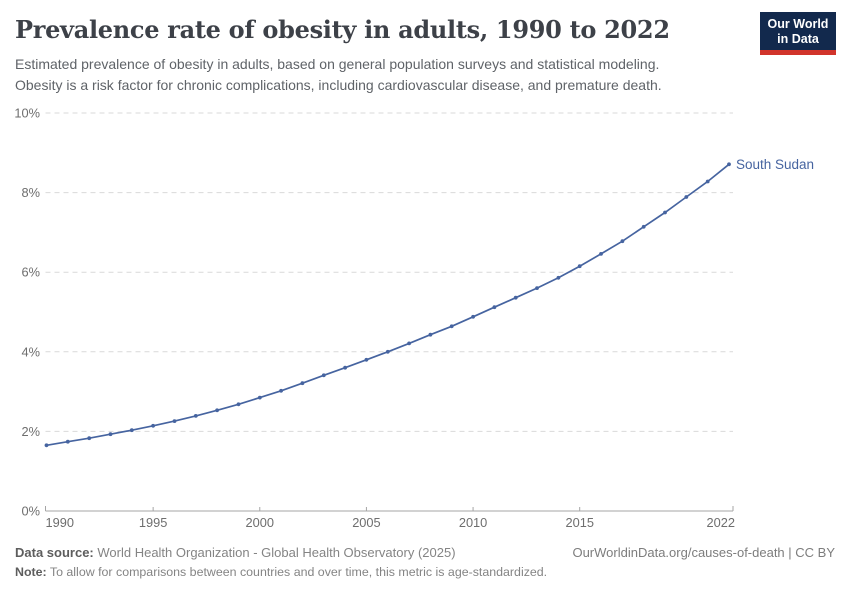 Image resolution: width=850 pixels, height=600 pixels. What do you see at coordinates (60, 522) in the screenshot?
I see `x-tick-label: 1990` at bounding box center [60, 522].